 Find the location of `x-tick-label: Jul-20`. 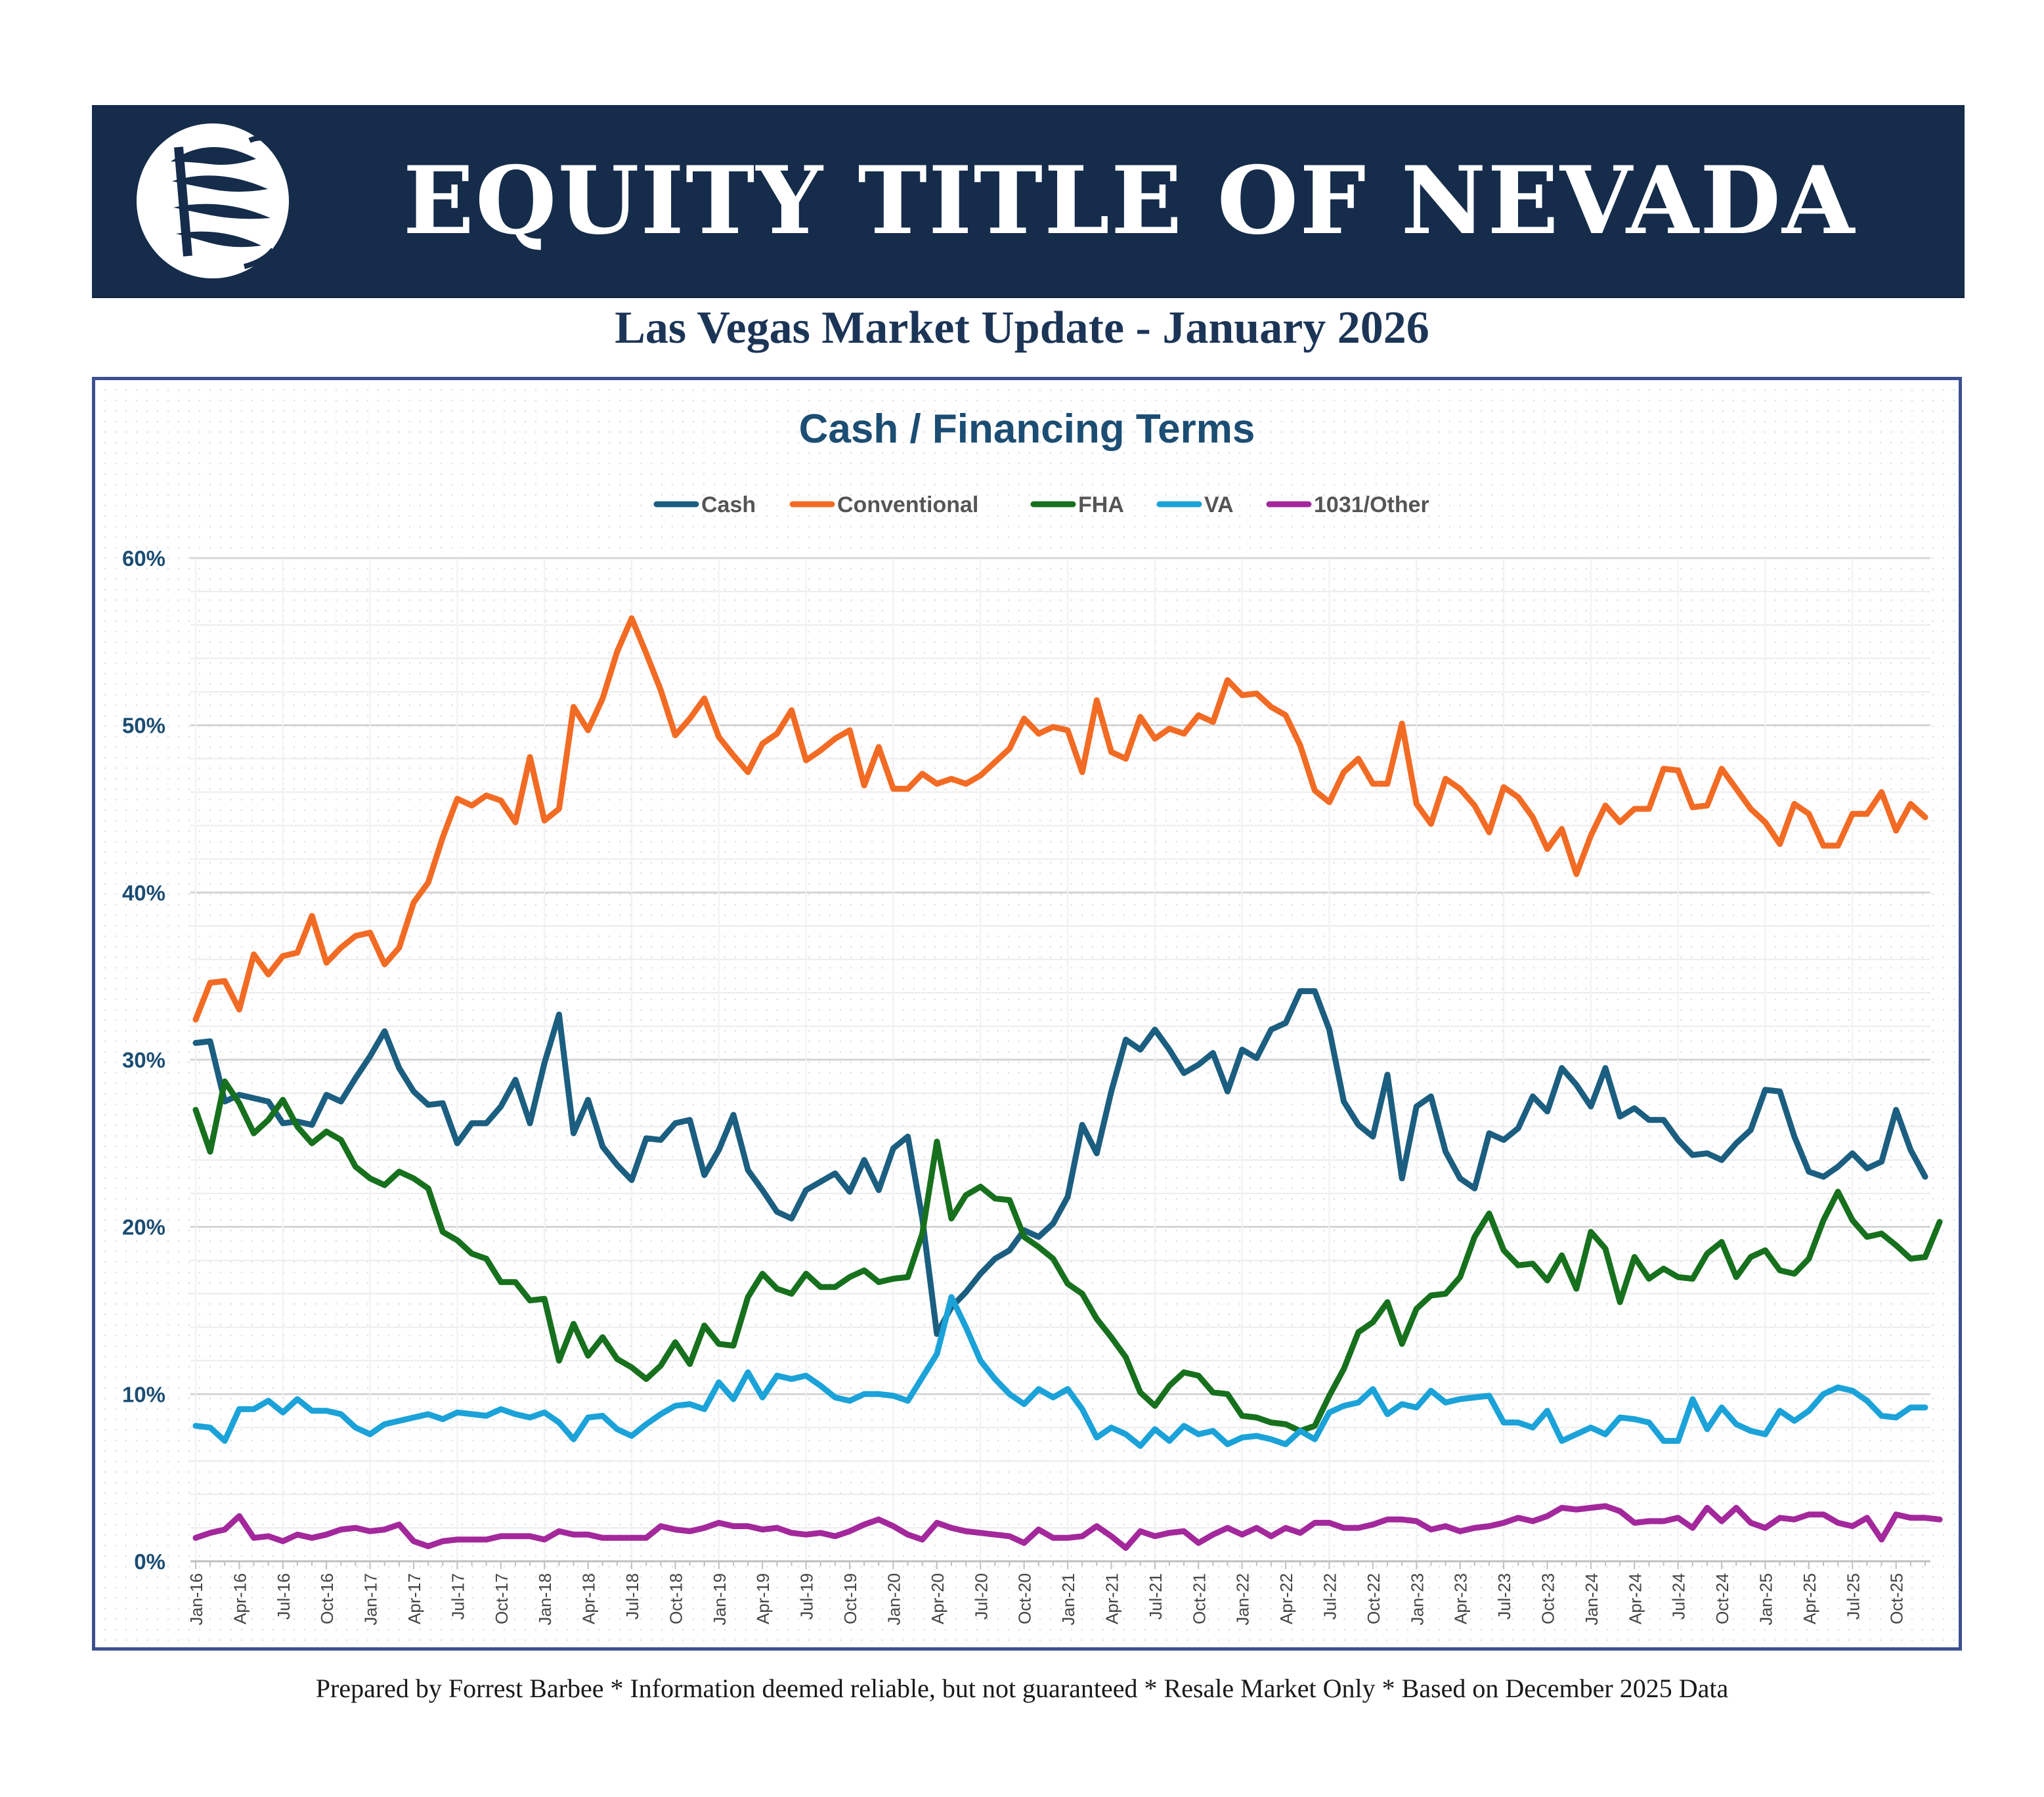

x-tick-label: Jul-20 is located at coordinates (981, 1596).